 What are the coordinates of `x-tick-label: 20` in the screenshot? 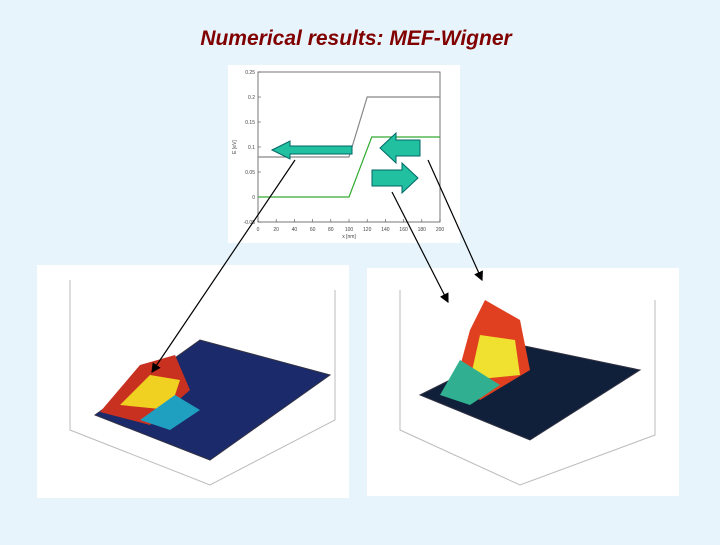 It's located at (276, 230).